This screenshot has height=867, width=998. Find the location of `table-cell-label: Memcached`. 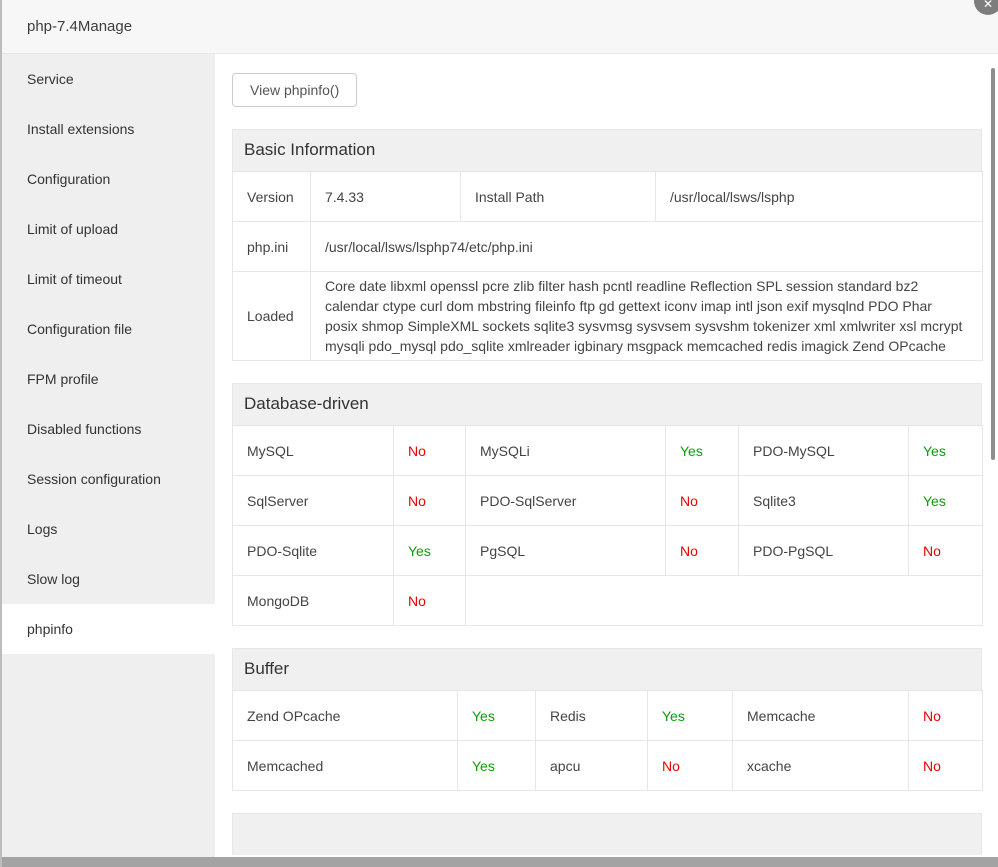

table-cell-label: Memcached is located at coordinates (345, 765).